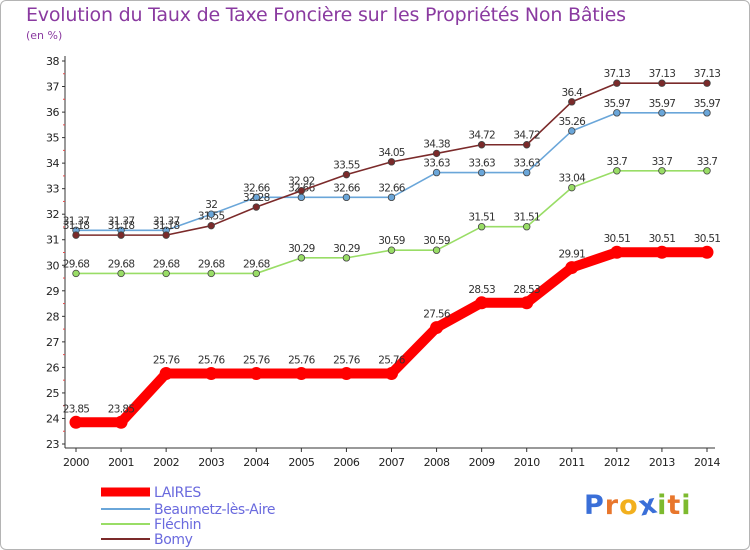 This screenshot has width=750, height=550. I want to click on data-label: 30.59, so click(436, 241).